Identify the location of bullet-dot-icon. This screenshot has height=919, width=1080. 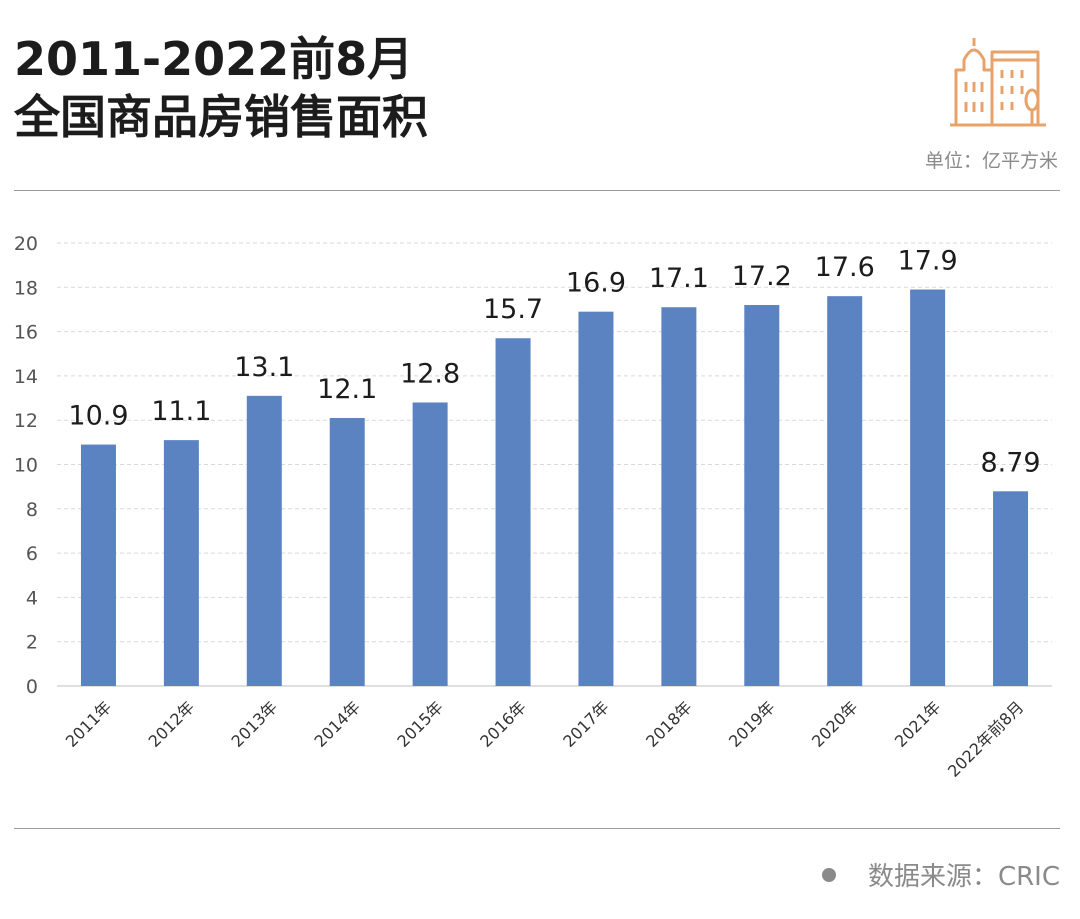
(829, 875).